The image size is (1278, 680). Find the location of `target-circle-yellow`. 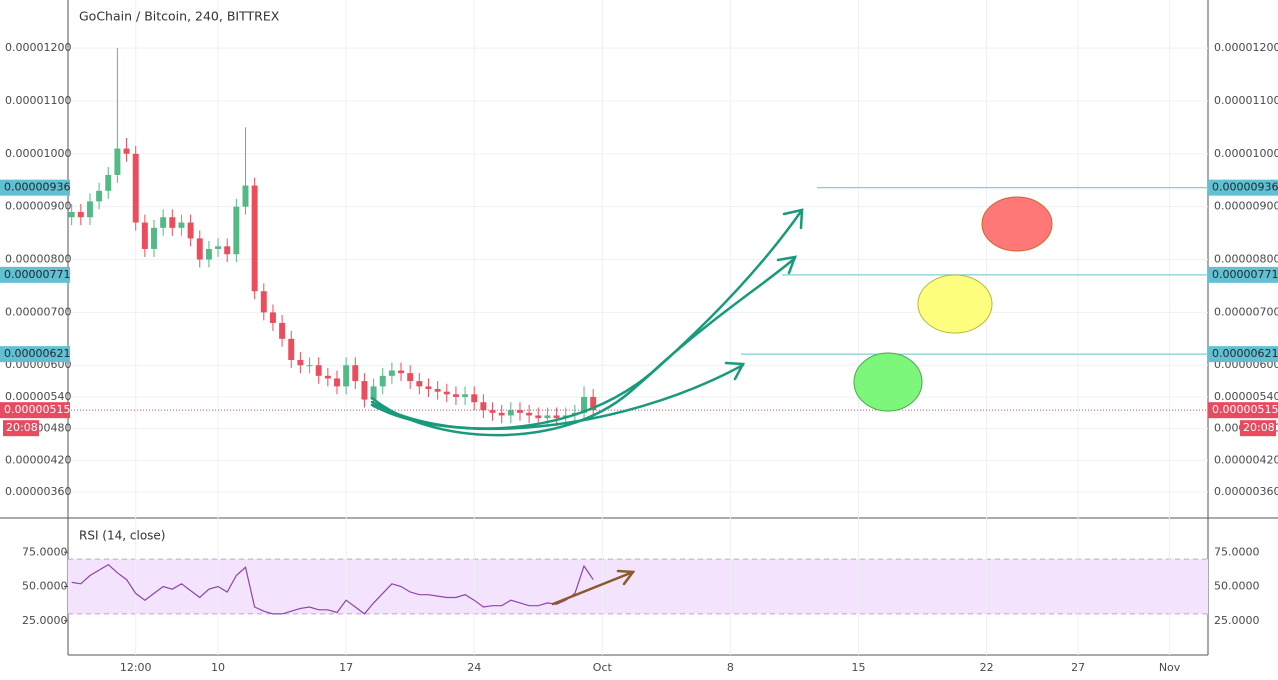

target-circle-yellow is located at coordinates (955, 304).